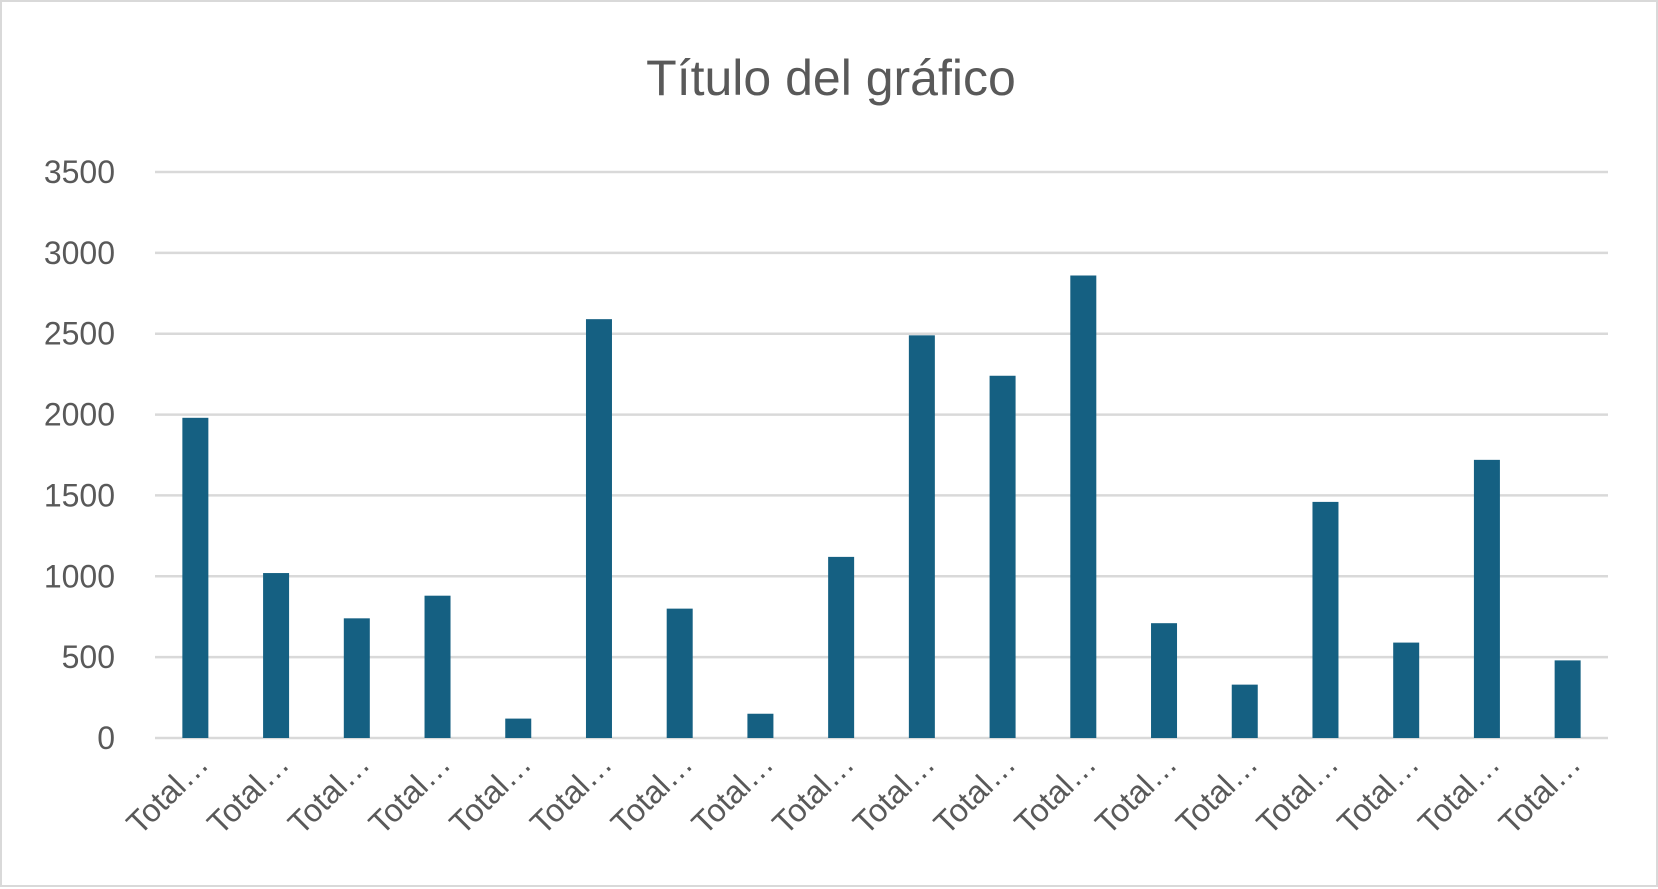  I want to click on y-tick-label: 3000, so click(79, 253).